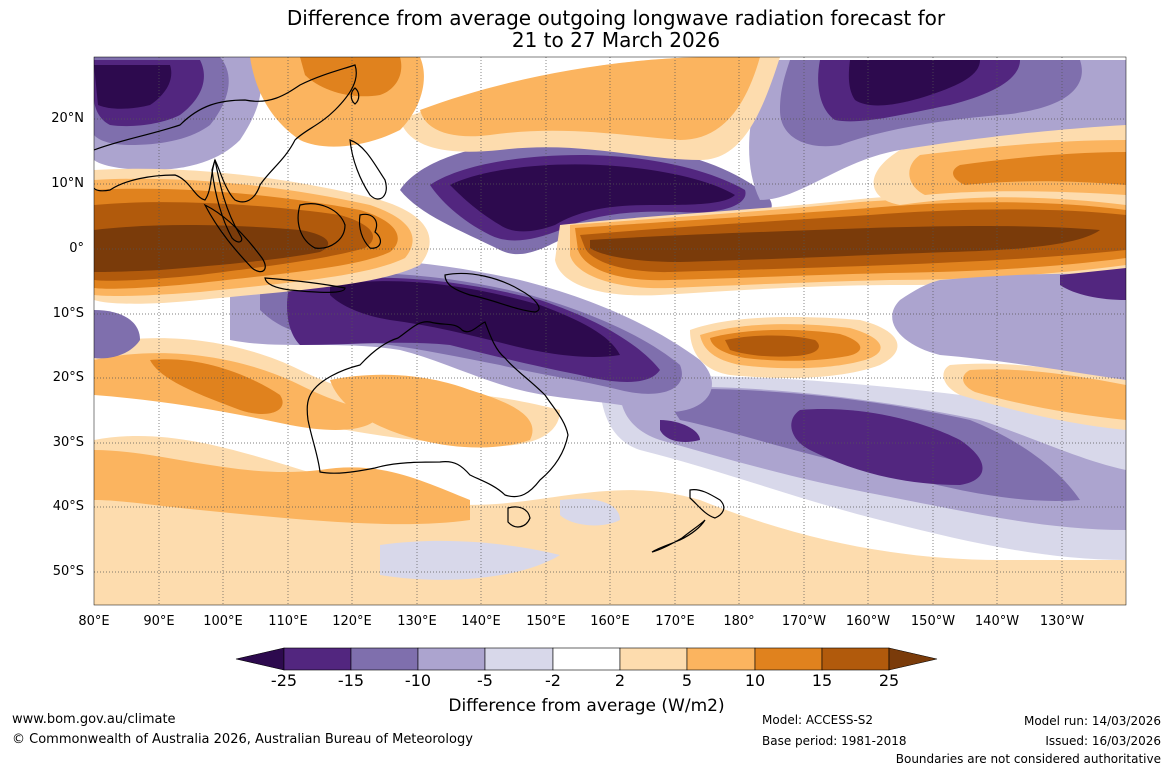  What do you see at coordinates (437, 409) in the screenshot?
I see `australia-coastline` at bounding box center [437, 409].